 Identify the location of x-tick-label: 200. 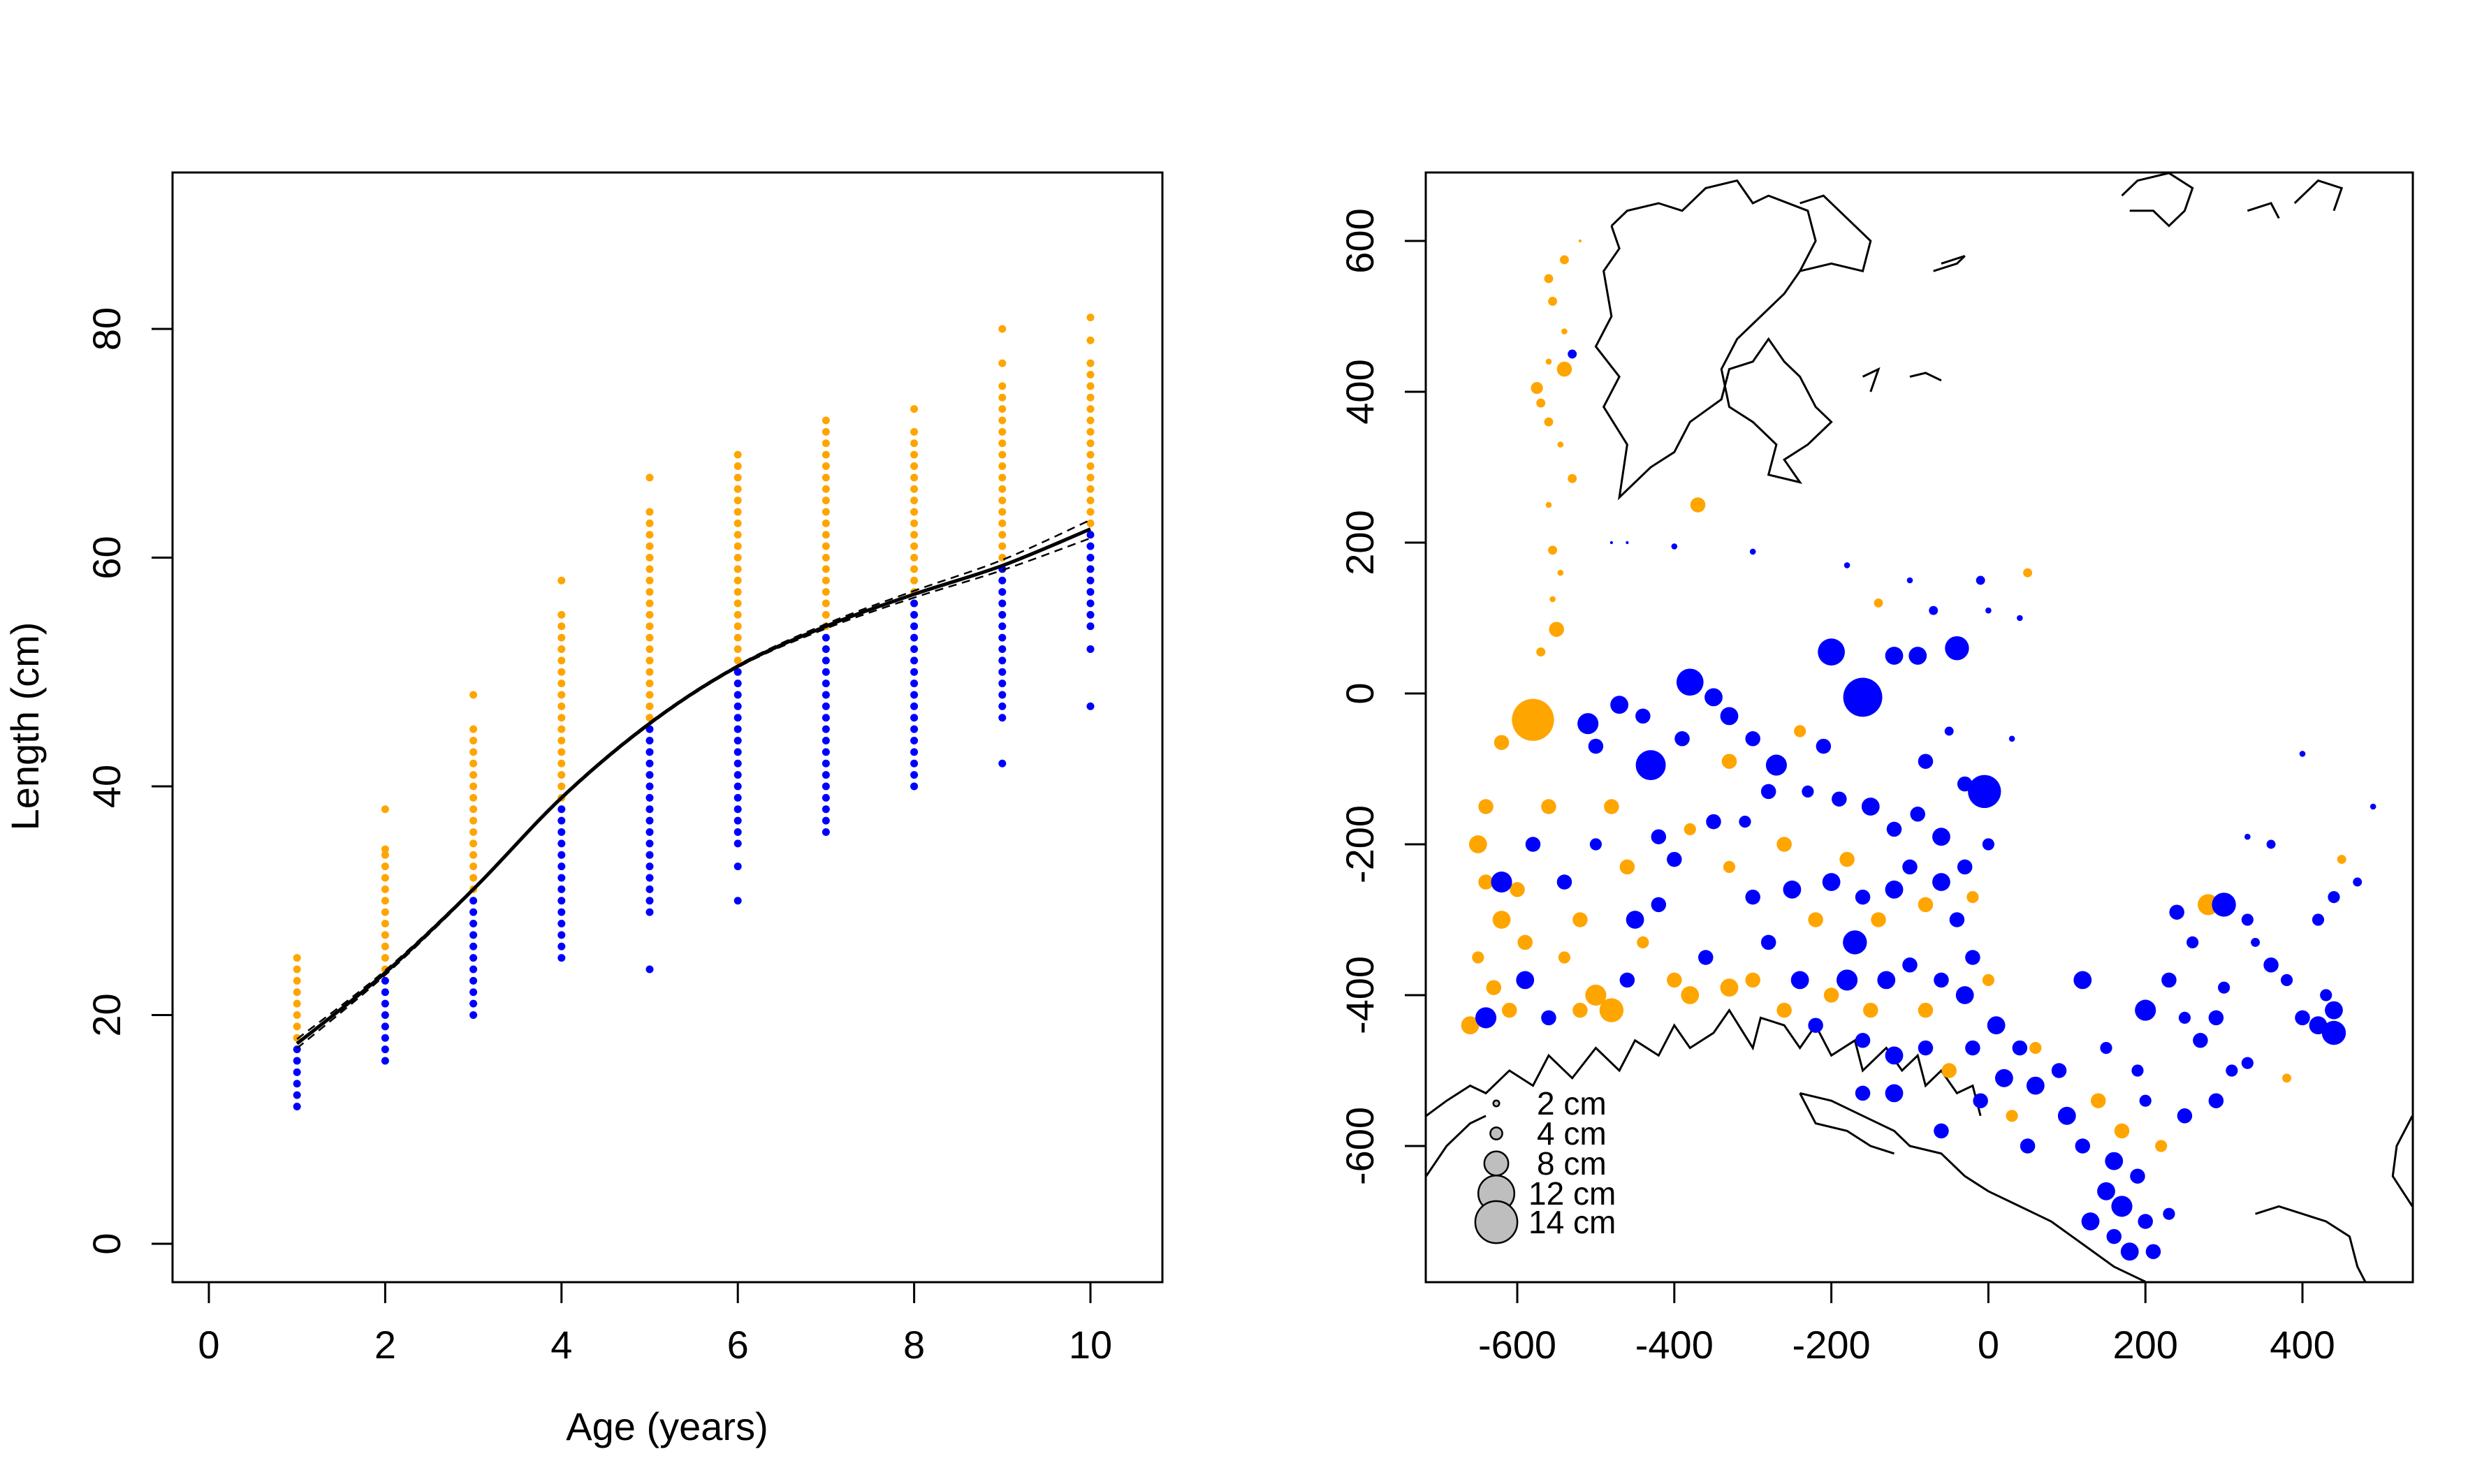
(2144, 1345).